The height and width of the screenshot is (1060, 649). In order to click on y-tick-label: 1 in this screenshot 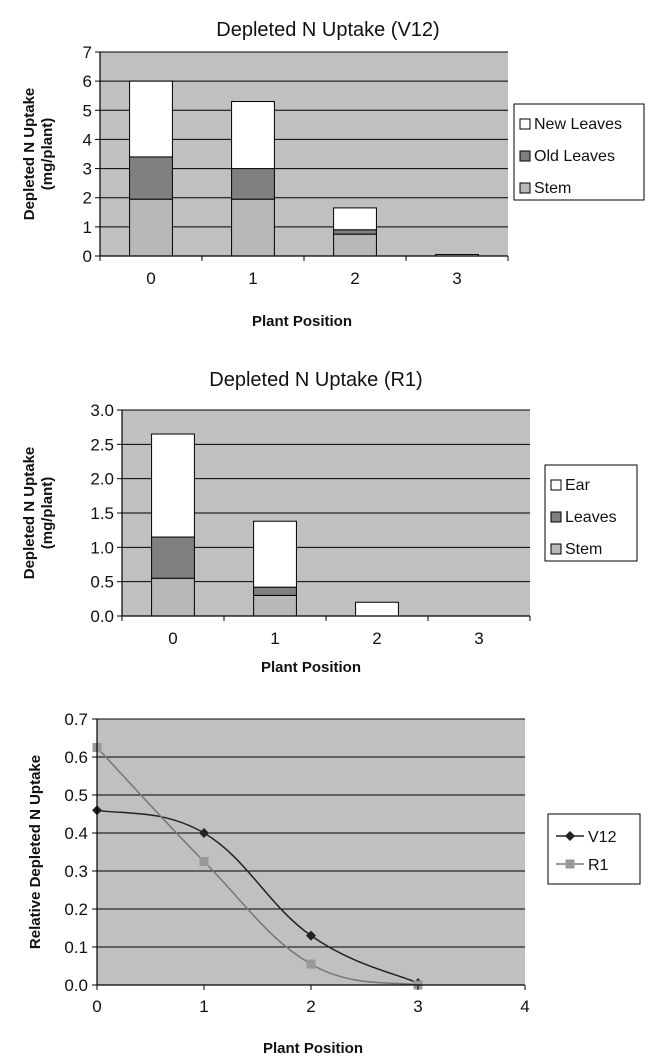, I will do `click(87, 227)`.